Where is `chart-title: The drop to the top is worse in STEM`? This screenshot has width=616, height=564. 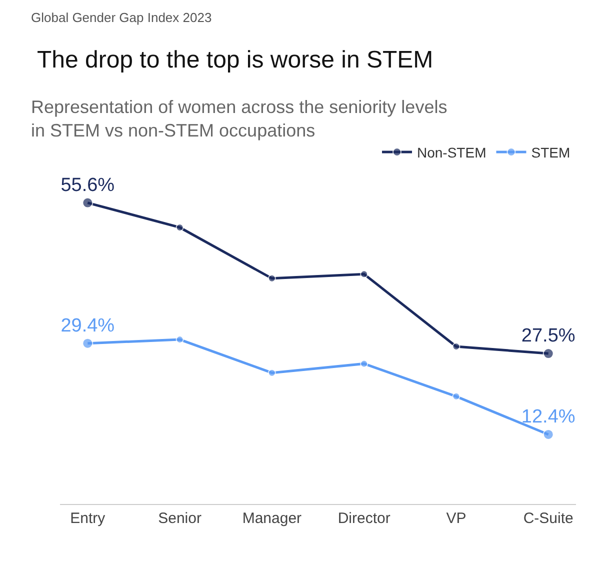 chart-title: The drop to the top is worse in STEM is located at coordinates (235, 60).